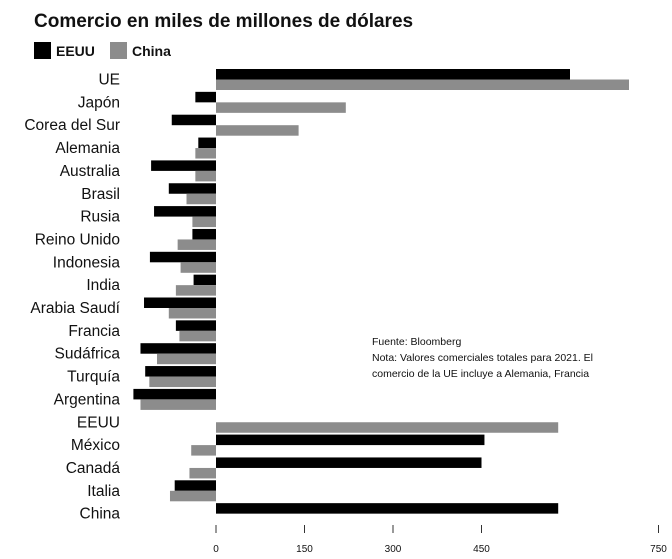 This screenshot has width=672, height=559. What do you see at coordinates (72, 125) in the screenshot?
I see `category-label-corea-del-sur: Corea del Sur` at bounding box center [72, 125].